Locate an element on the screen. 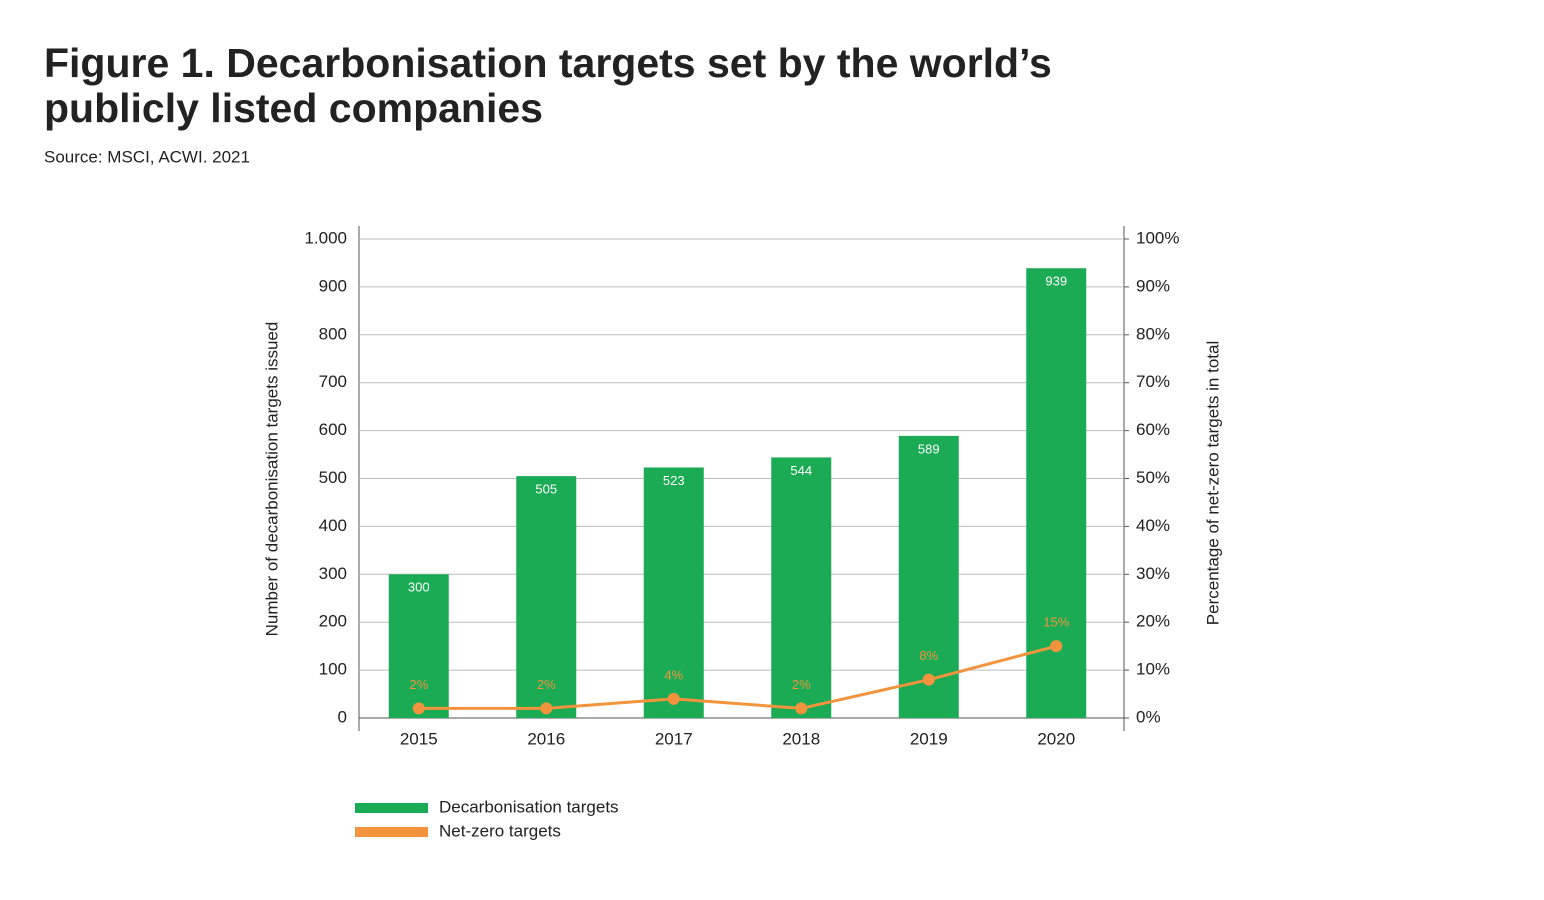  y-axis-label: Number of decarbonisation targets issued is located at coordinates (271, 479).